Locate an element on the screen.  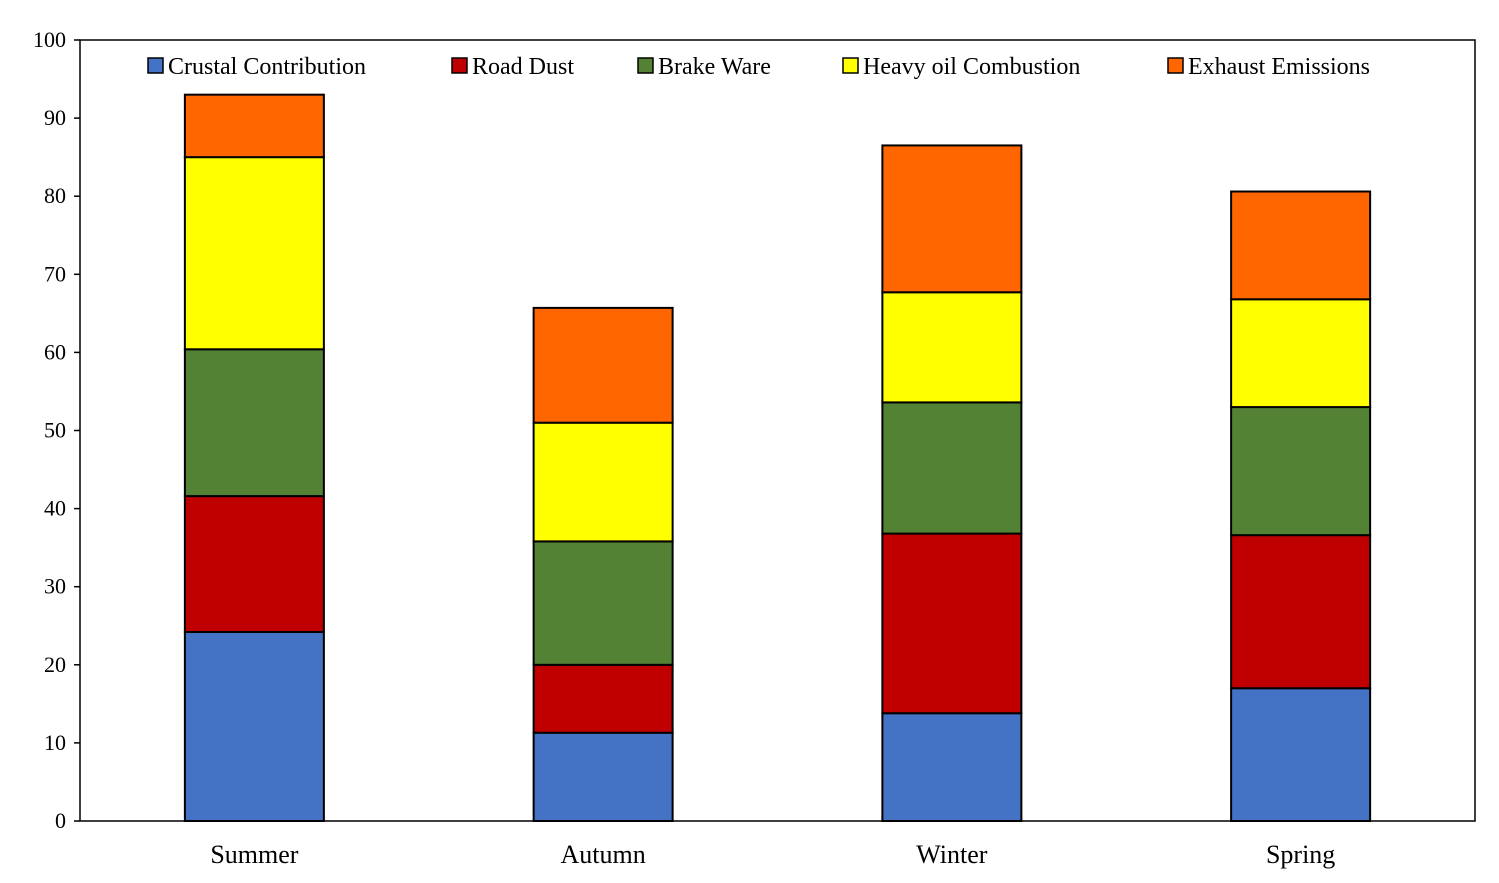
bar-segment-summer-road-dust is located at coordinates (254, 564).